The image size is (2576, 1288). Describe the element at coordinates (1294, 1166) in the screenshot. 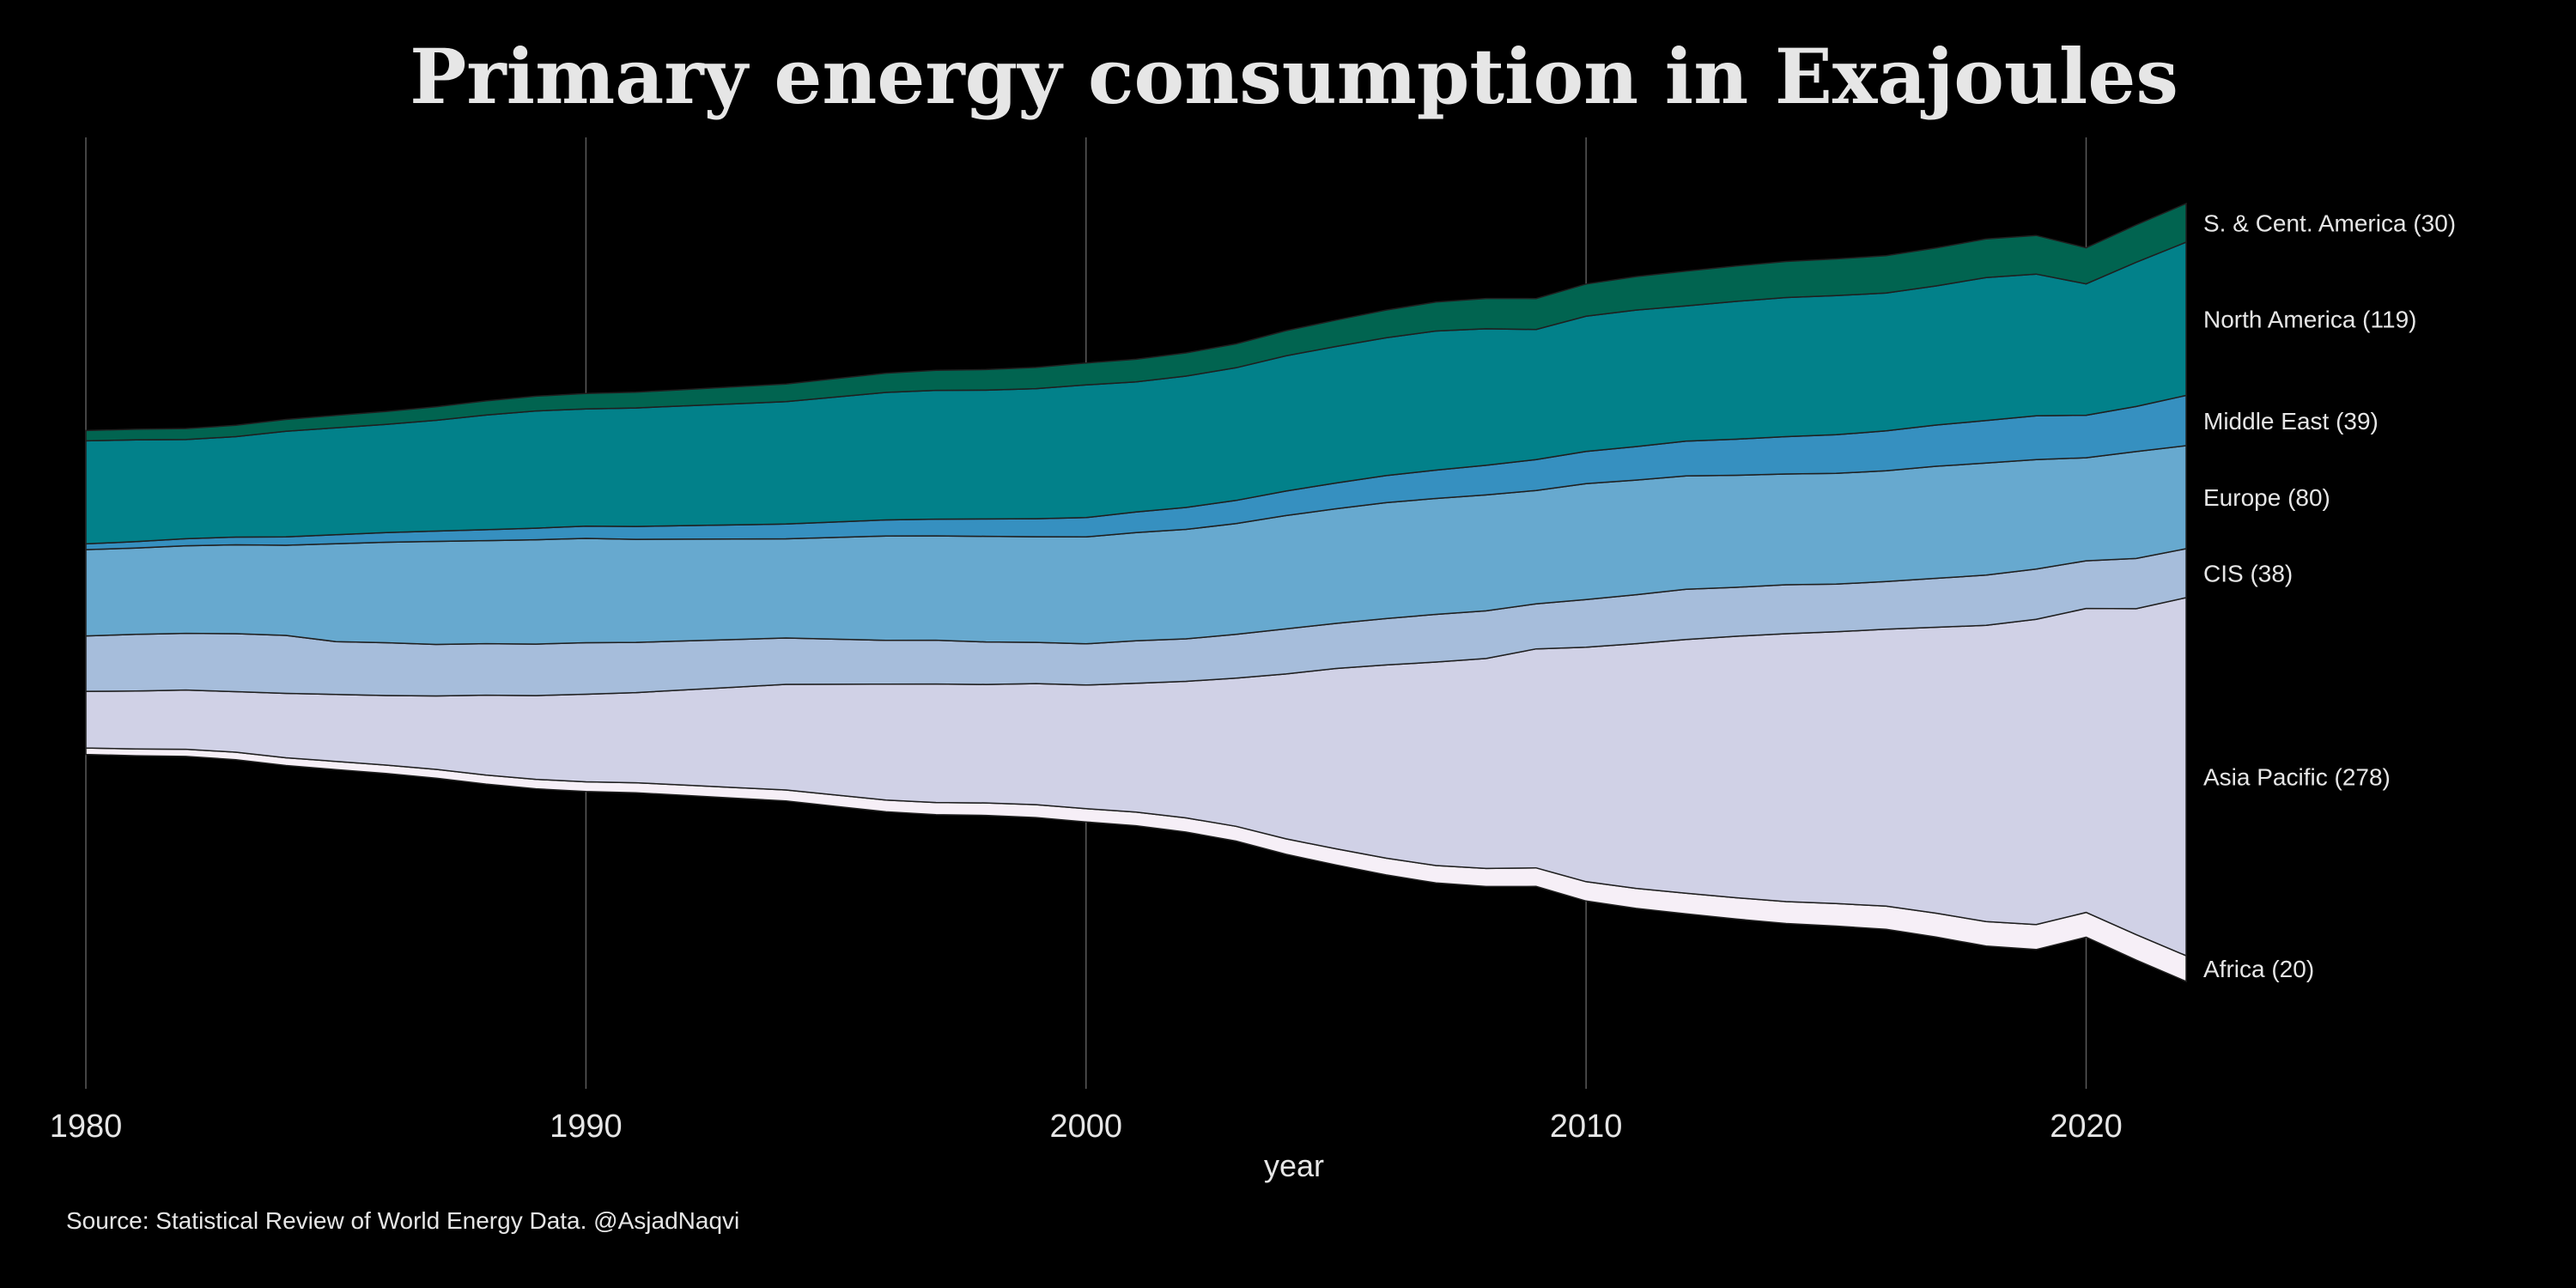

I see `x-axis-label: year` at that location.